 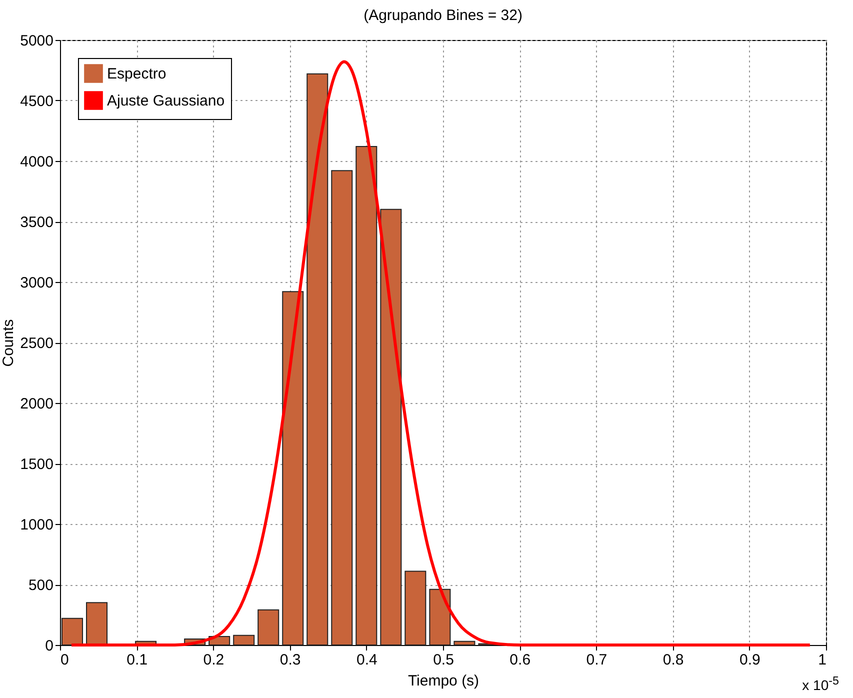 I want to click on text: x 10$^{-5}$, so click(x=820, y=683).